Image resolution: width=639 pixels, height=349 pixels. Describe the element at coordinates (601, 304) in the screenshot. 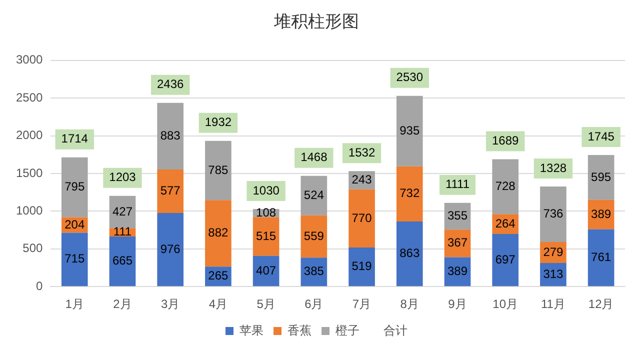

I see `x-tick-label: 12月` at that location.